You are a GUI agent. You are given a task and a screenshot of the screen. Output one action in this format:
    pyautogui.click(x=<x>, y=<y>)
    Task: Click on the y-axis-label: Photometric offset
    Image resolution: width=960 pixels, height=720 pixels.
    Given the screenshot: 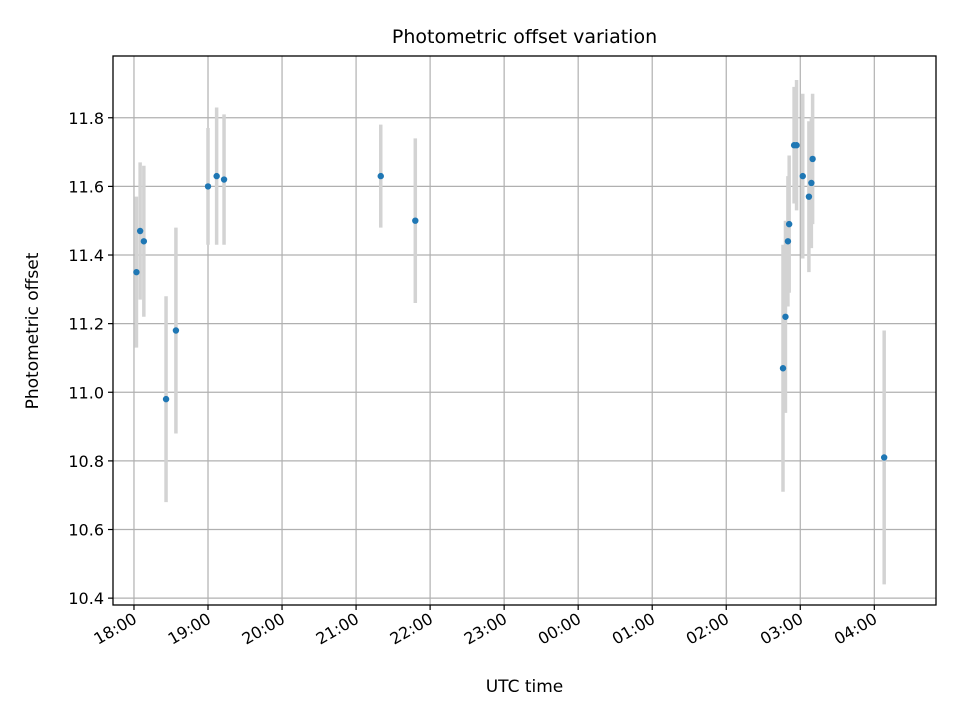 What is the action you would take?
    pyautogui.click(x=33, y=330)
    